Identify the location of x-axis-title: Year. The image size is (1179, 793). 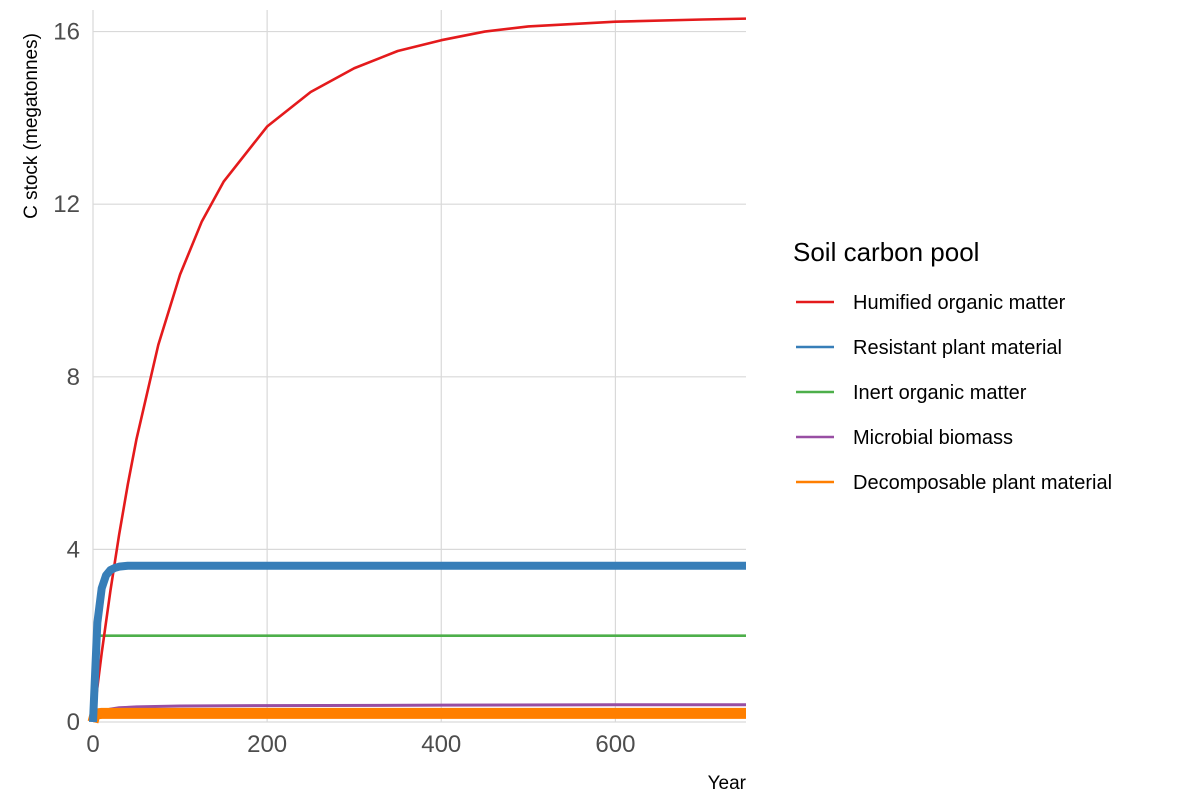
(727, 783).